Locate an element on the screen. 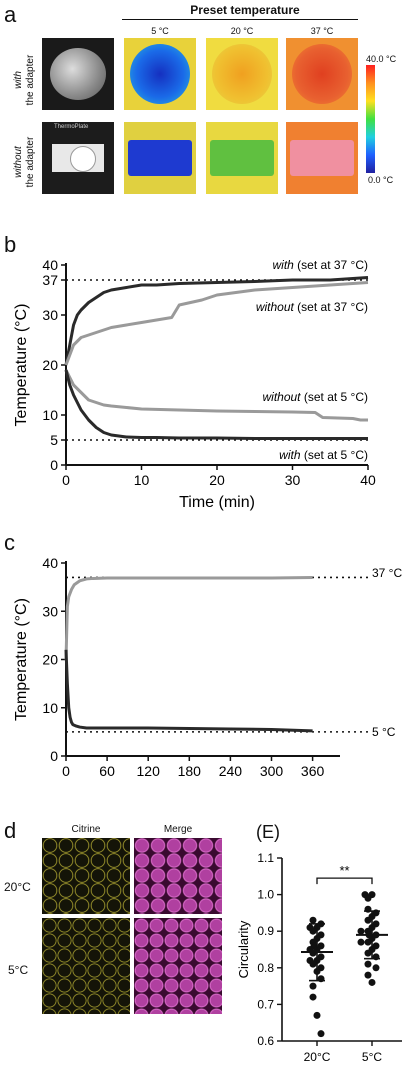  plate-brand-label: ThermoPlate is located at coordinates (71, 127).